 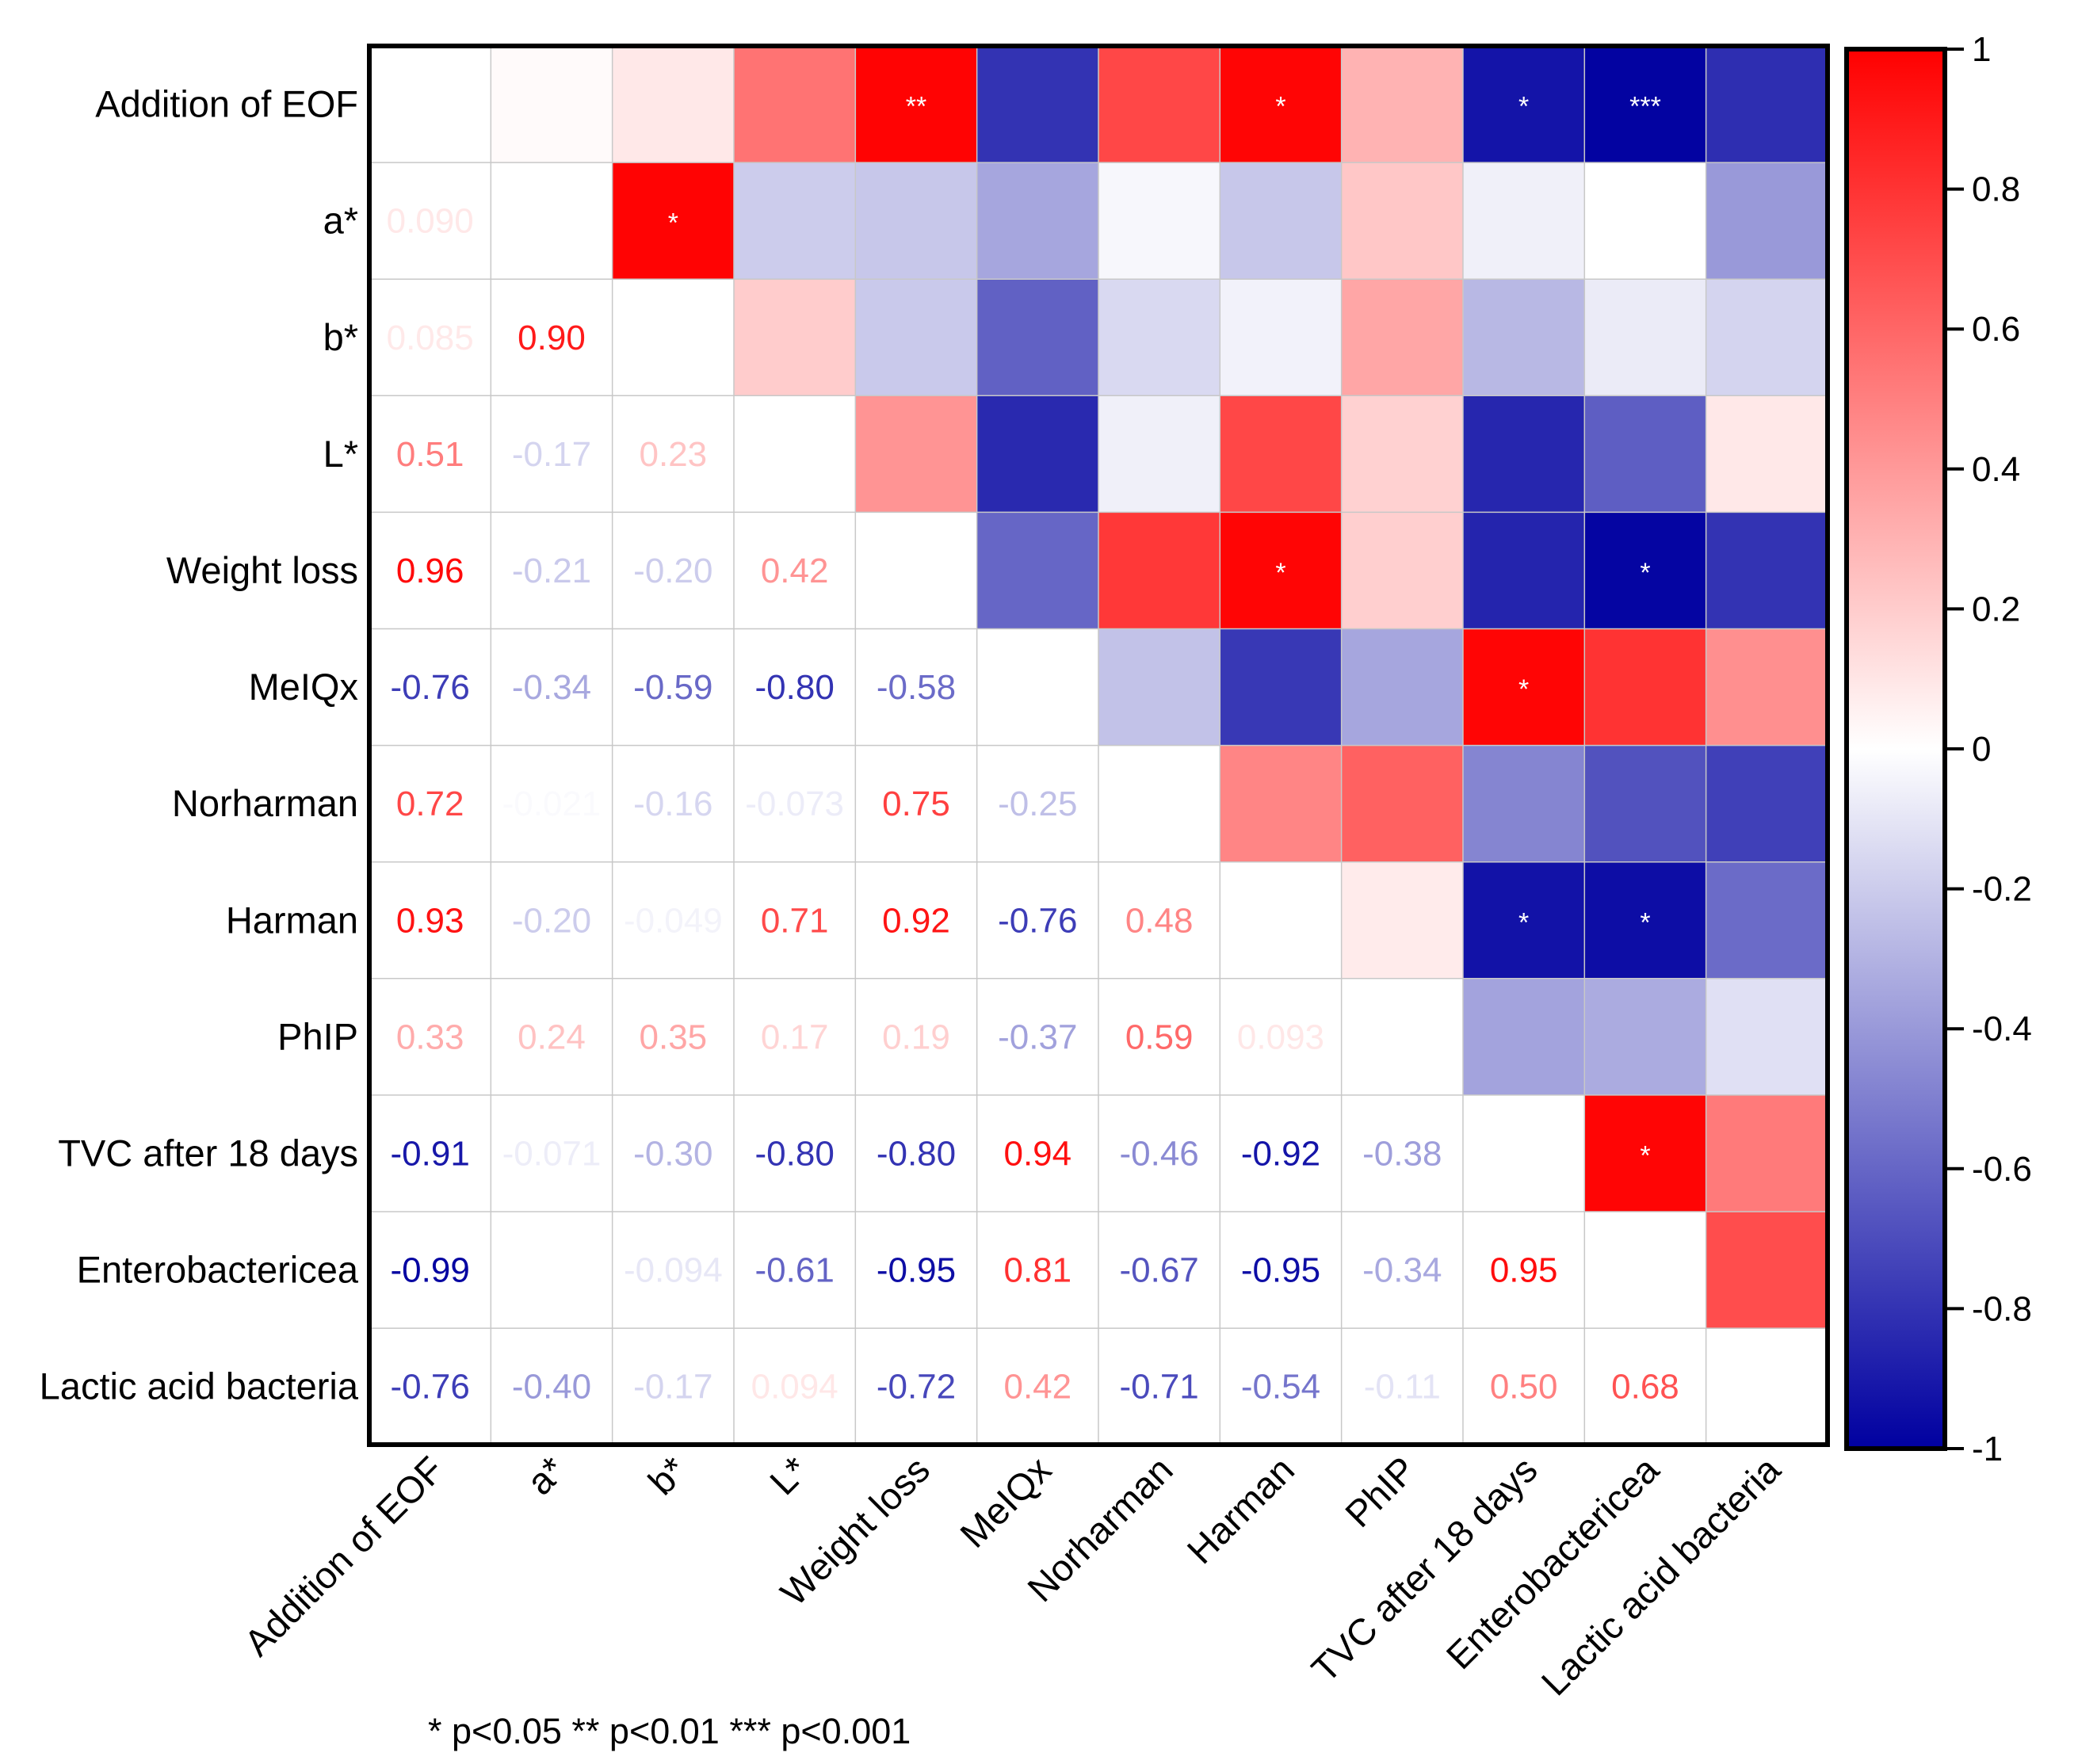 What do you see at coordinates (672, 687) in the screenshot?
I see `correlation-value-label: -0.59` at bounding box center [672, 687].